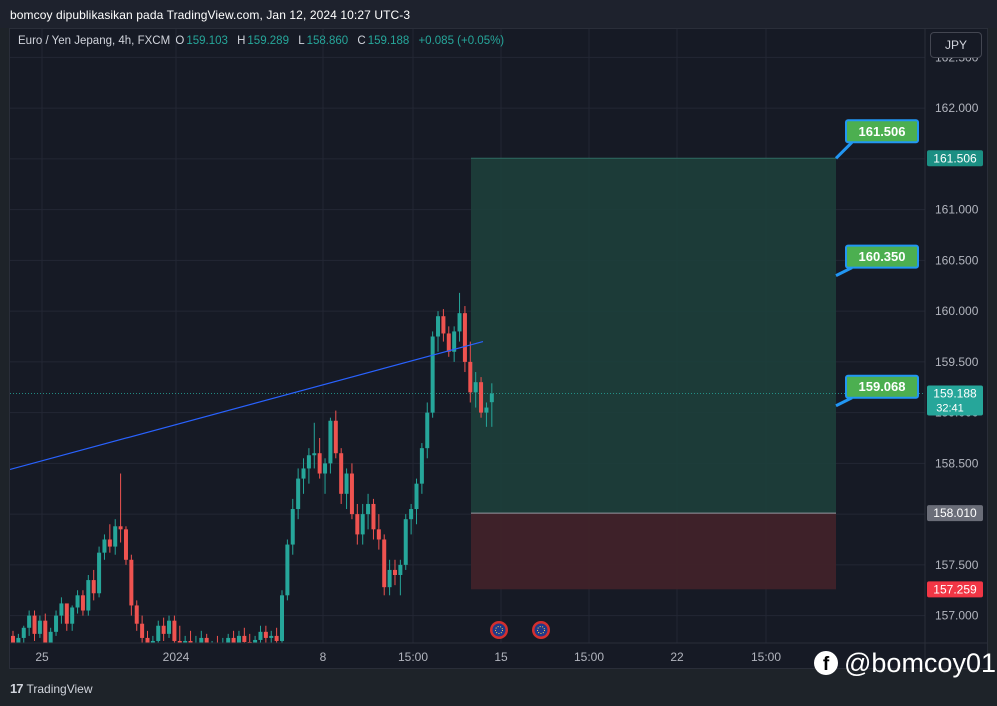 This screenshot has width=997, height=706. Describe the element at coordinates (844, 402) in the screenshot. I see `annotation-callout` at that location.